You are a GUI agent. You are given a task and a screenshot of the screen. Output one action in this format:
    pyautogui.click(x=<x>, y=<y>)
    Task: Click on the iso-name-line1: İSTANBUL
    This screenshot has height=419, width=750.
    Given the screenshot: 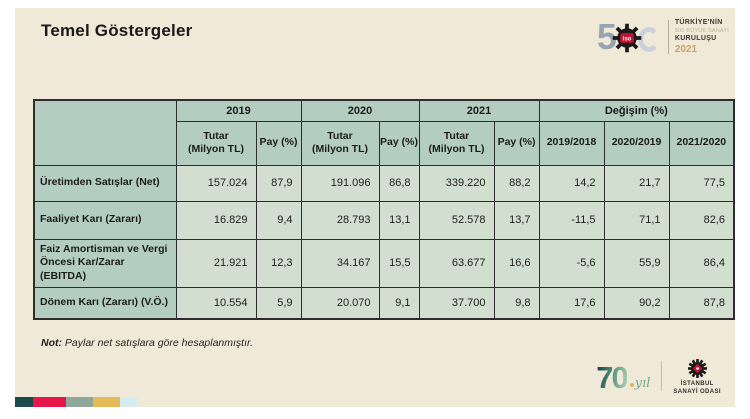 What is the action you would take?
    pyautogui.click(x=697, y=384)
    